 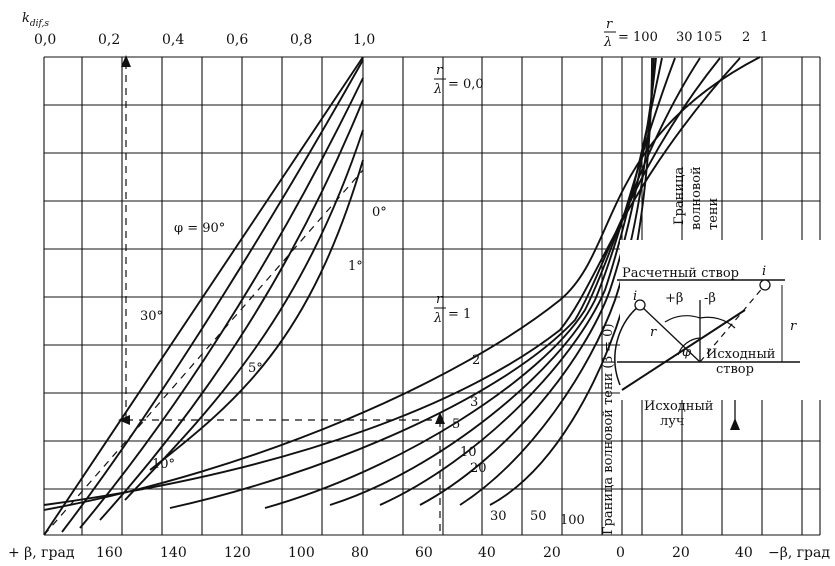 I want to click on svg-text: 3, so click(x=474, y=402).